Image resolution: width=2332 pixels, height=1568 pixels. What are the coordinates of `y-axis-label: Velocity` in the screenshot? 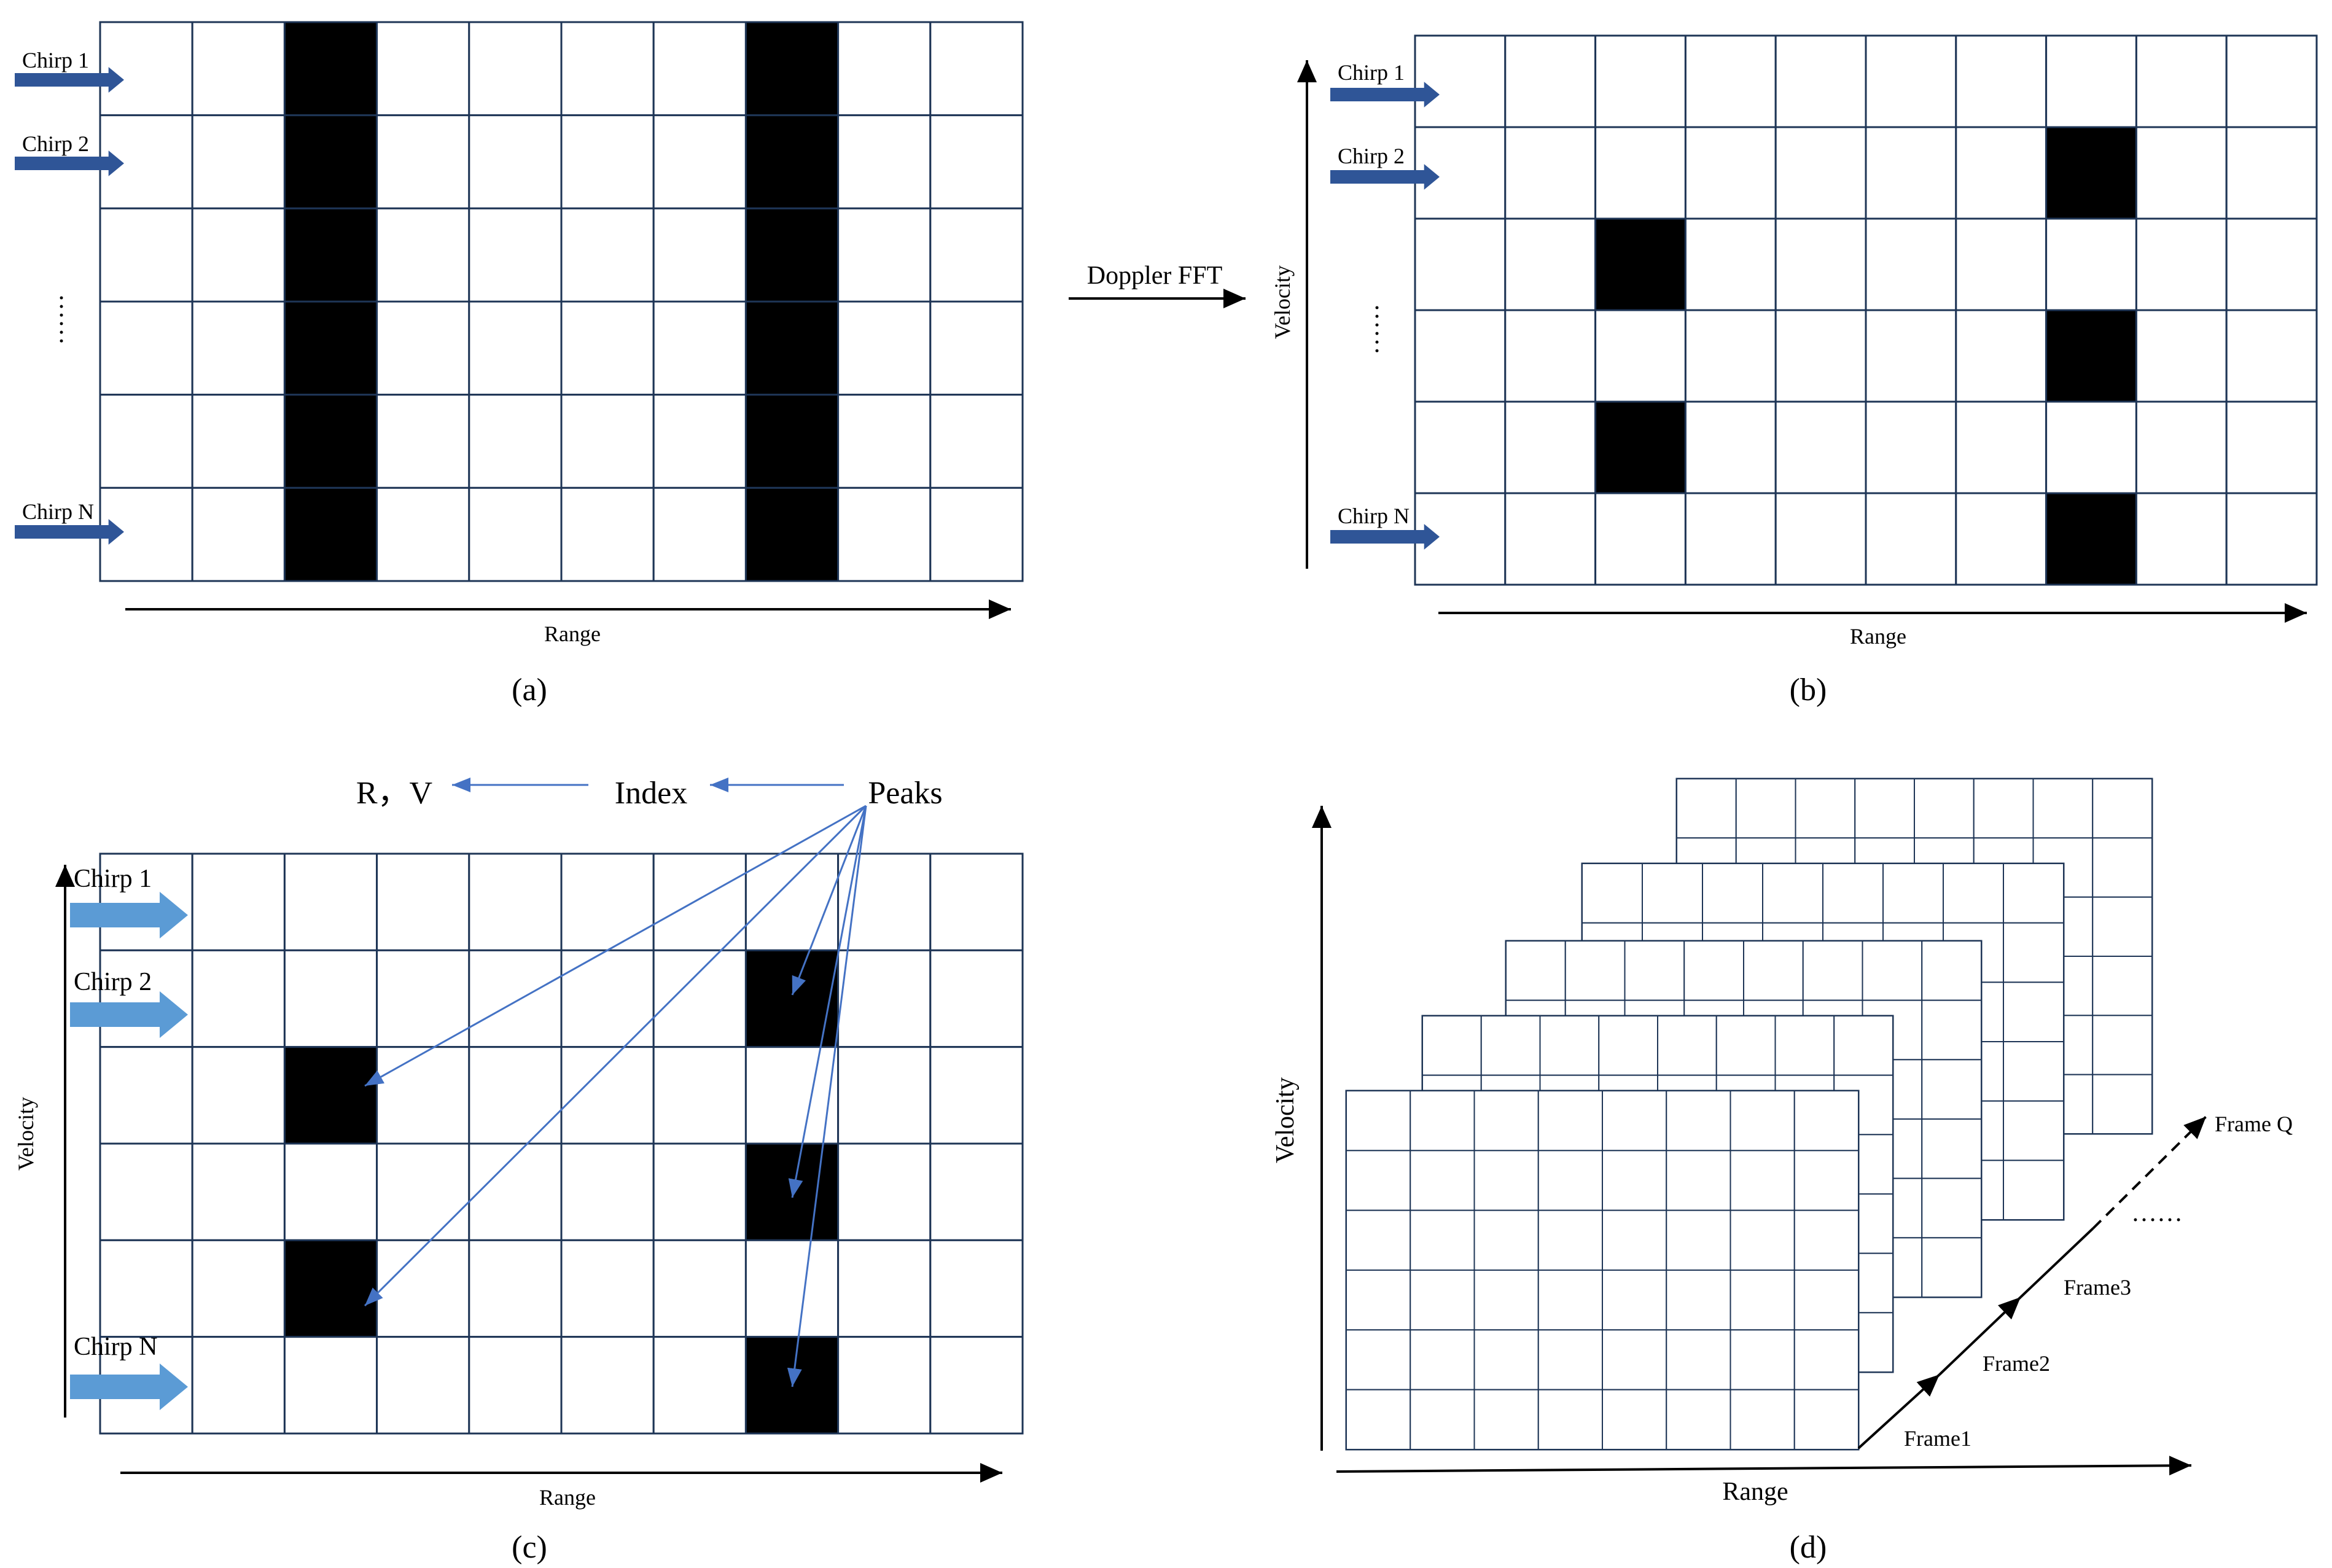 It's located at (1285, 1120).